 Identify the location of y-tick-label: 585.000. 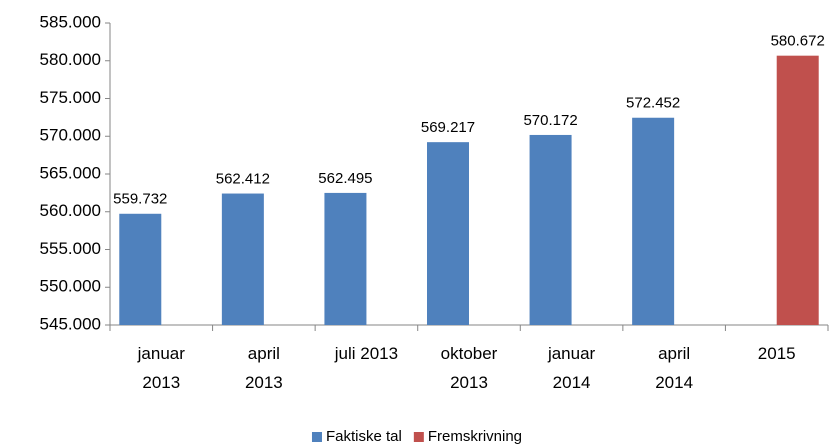
(70, 21).